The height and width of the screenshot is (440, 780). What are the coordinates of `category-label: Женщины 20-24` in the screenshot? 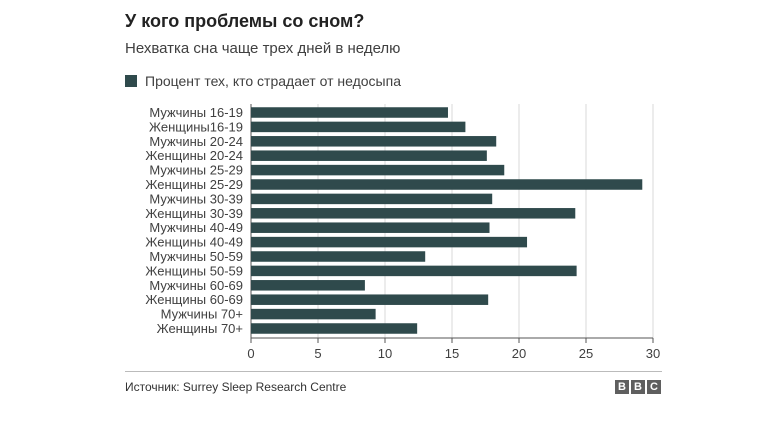 It's located at (194, 155).